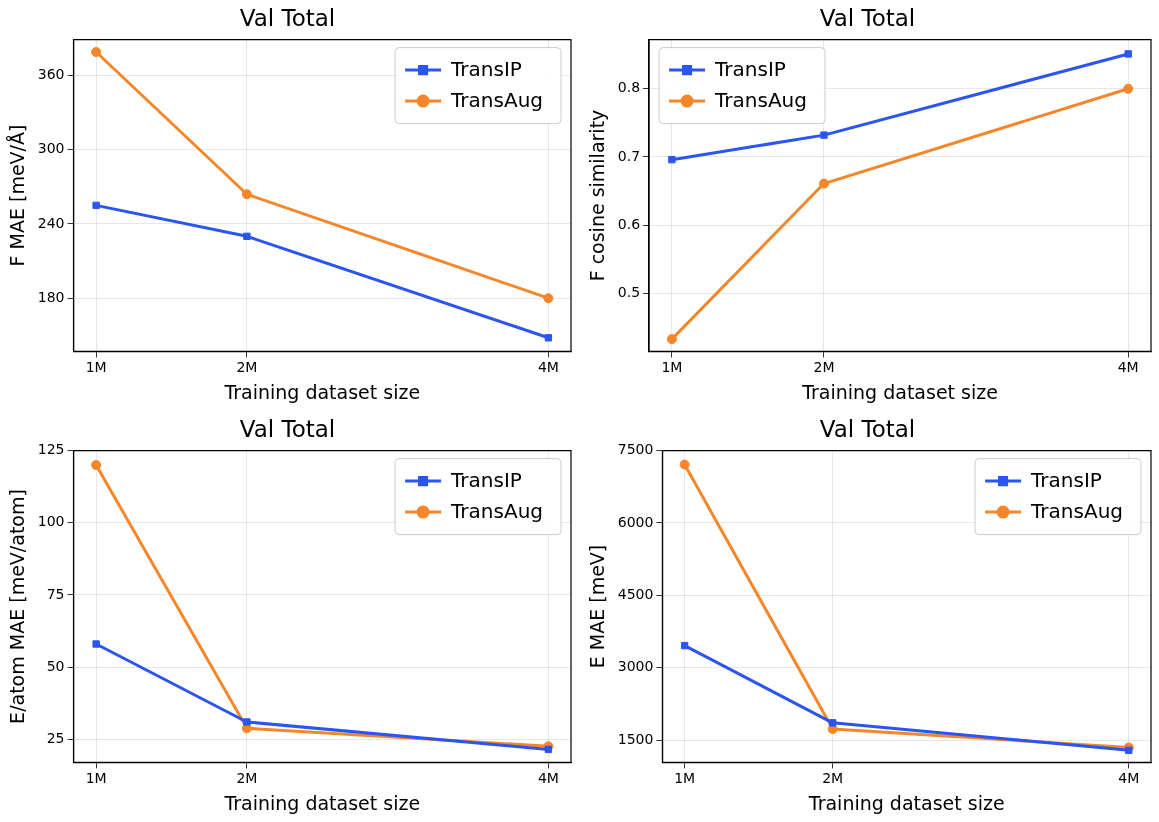 This screenshot has height=822, width=1159. What do you see at coordinates (629, 292) in the screenshot?
I see `y-tick-label: 0.5` at bounding box center [629, 292].